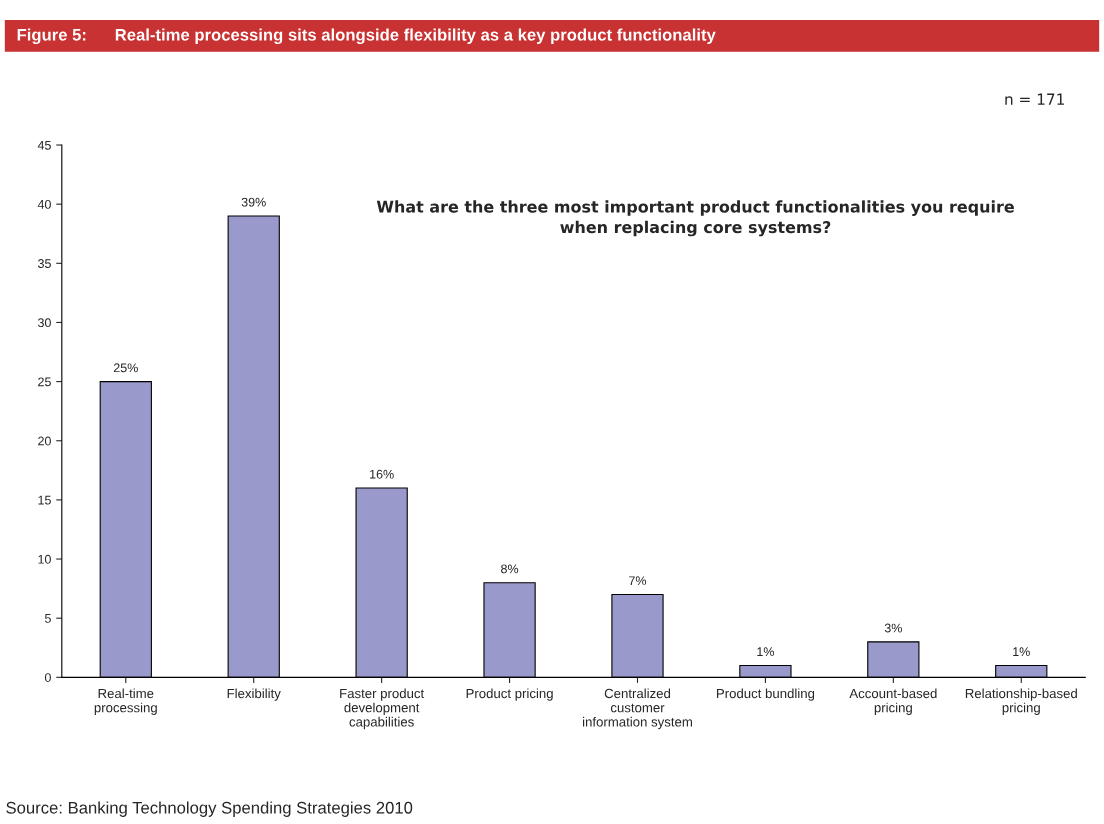  What do you see at coordinates (254, 694) in the screenshot?
I see `x-tick-label: Flexibility` at bounding box center [254, 694].